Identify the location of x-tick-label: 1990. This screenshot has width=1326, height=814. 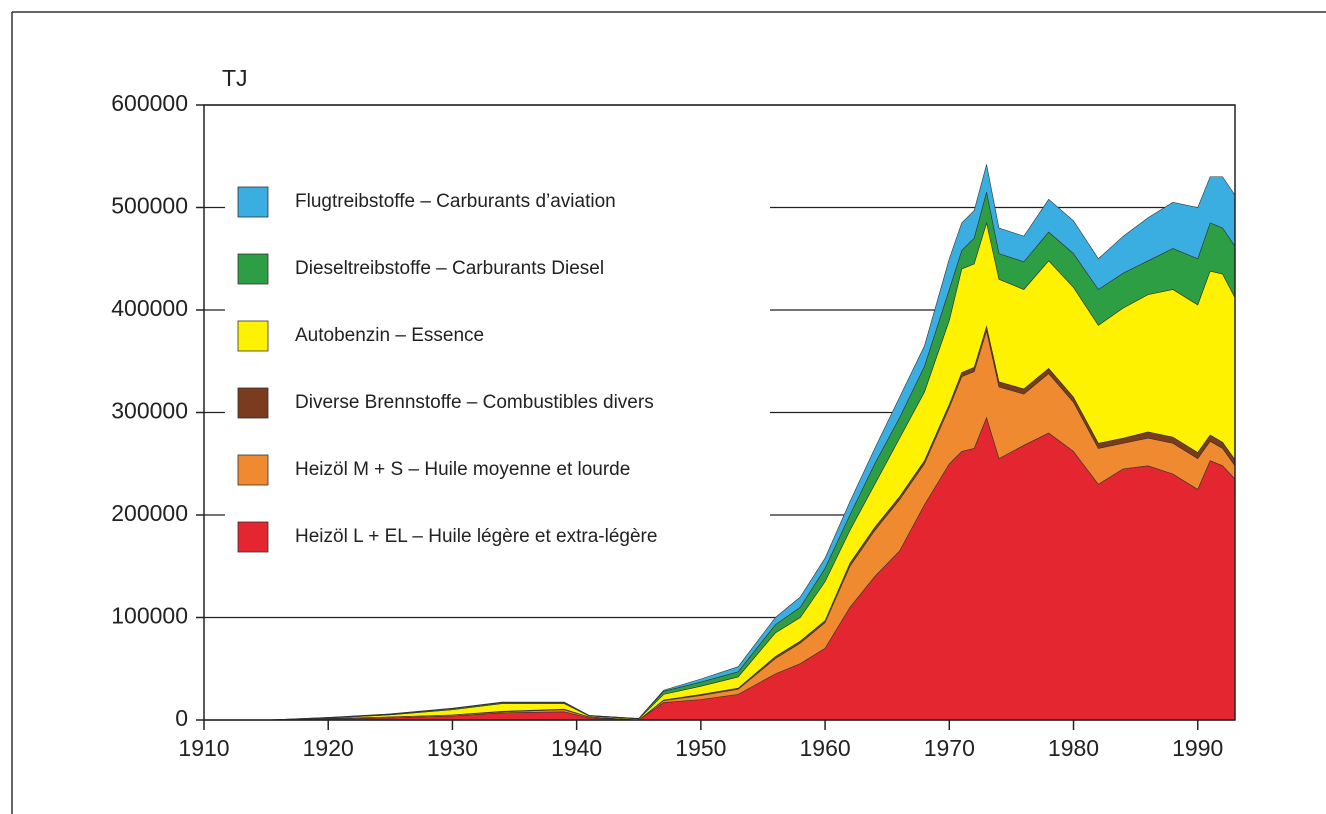
(1197, 748).